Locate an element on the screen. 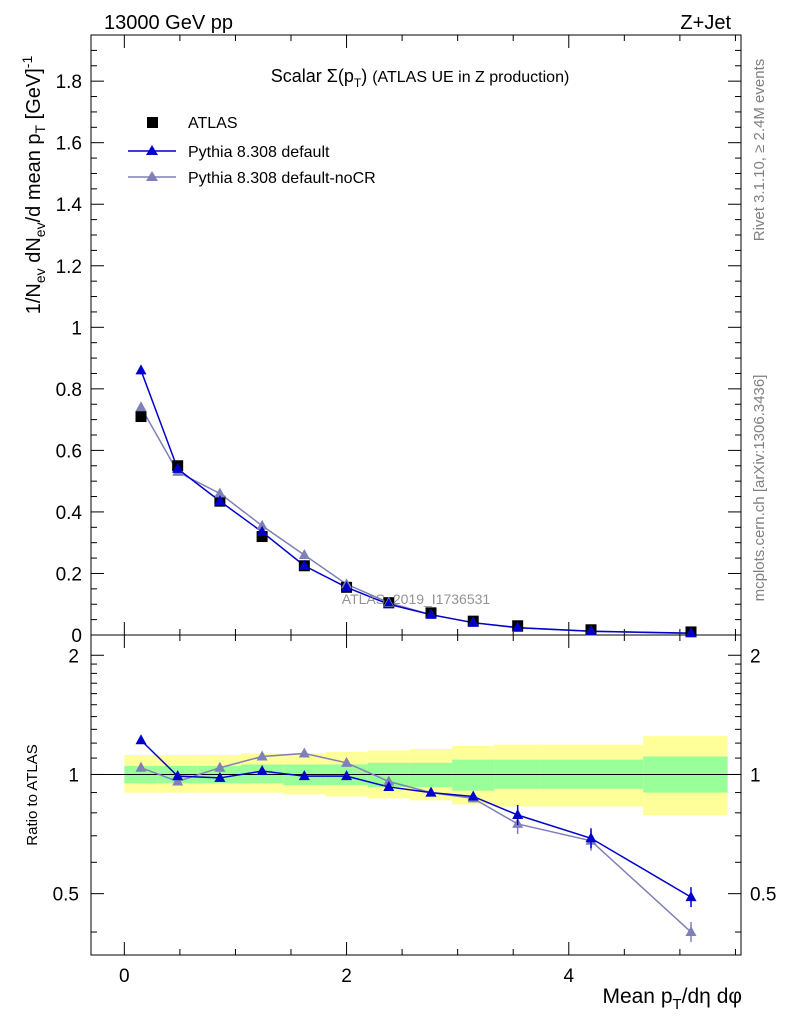 The height and width of the screenshot is (1024, 786). main-y-tick-label: 1.2 is located at coordinates (69, 267).